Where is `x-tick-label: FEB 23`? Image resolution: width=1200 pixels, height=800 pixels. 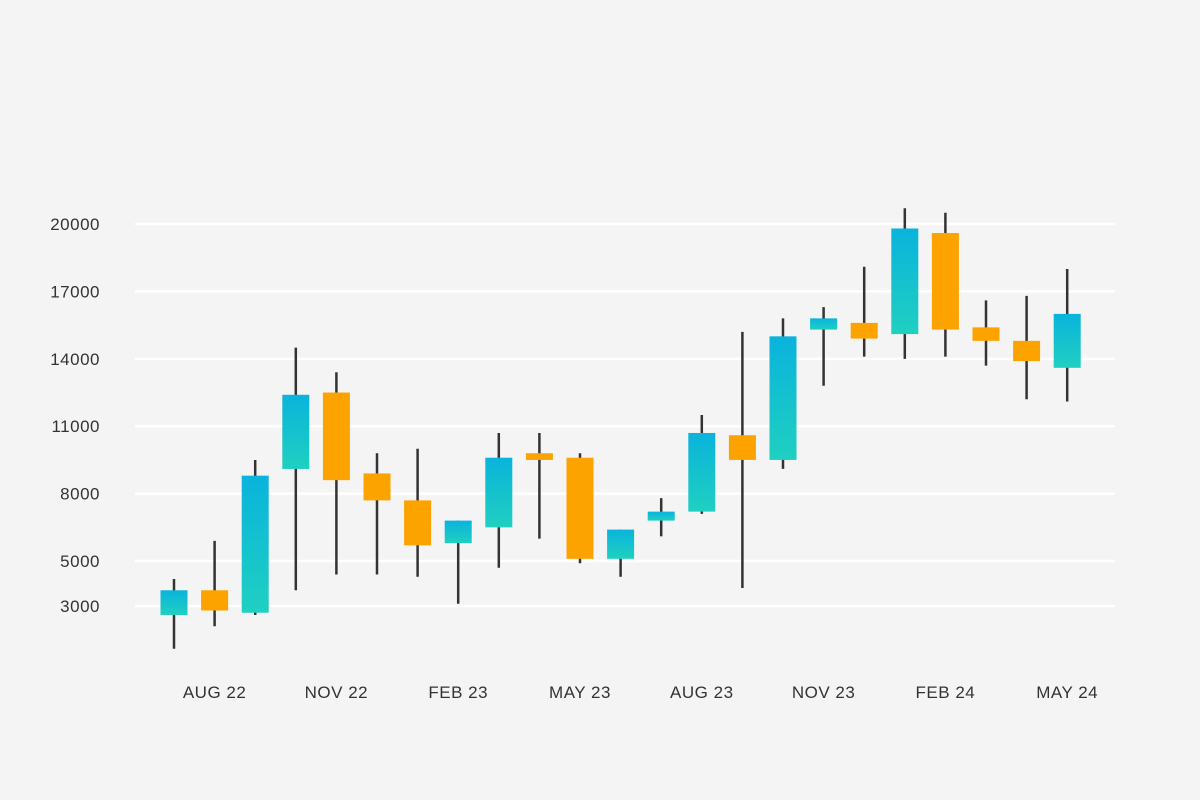
x-tick-label: FEB 23 is located at coordinates (458, 692).